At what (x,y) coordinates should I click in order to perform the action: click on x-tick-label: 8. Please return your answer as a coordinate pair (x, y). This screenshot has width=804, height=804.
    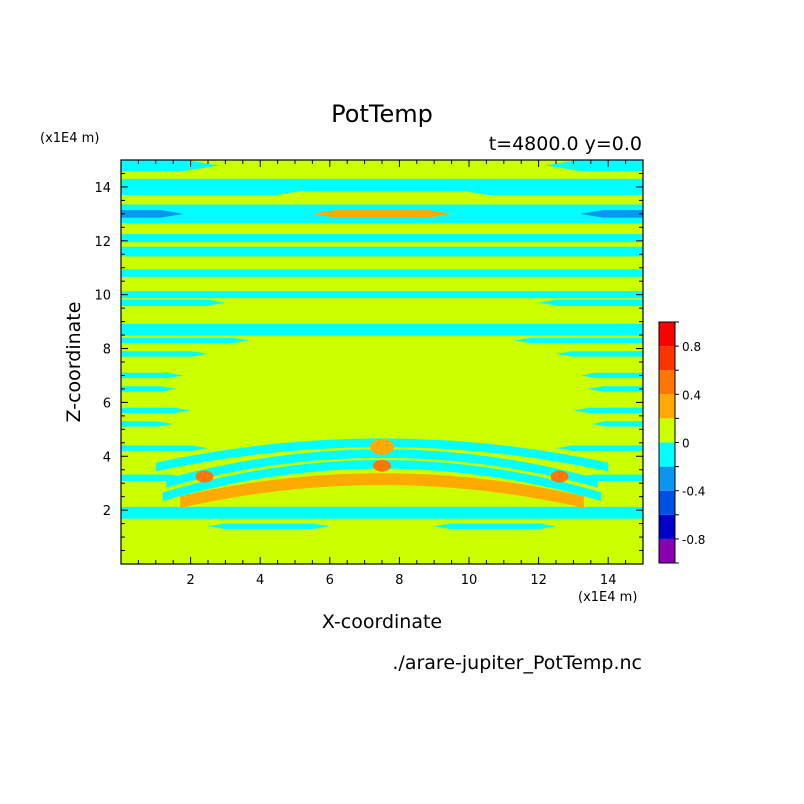
    Looking at the image, I should click on (399, 580).